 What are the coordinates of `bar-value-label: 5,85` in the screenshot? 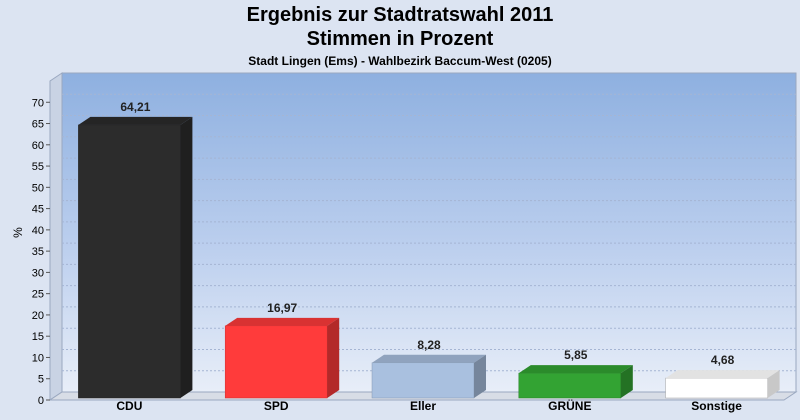 It's located at (576, 355).